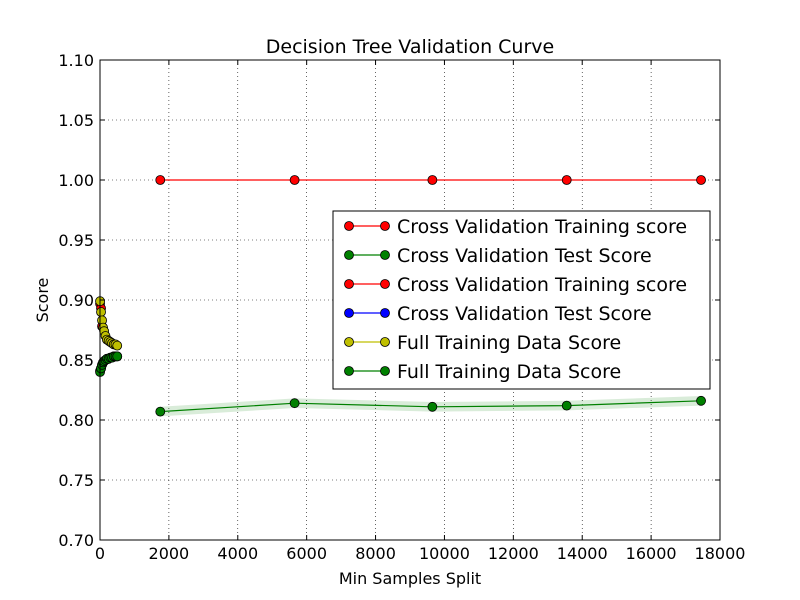 The image size is (800, 600). What do you see at coordinates (76, 540) in the screenshot?
I see `y-tick-label: 0.70` at bounding box center [76, 540].